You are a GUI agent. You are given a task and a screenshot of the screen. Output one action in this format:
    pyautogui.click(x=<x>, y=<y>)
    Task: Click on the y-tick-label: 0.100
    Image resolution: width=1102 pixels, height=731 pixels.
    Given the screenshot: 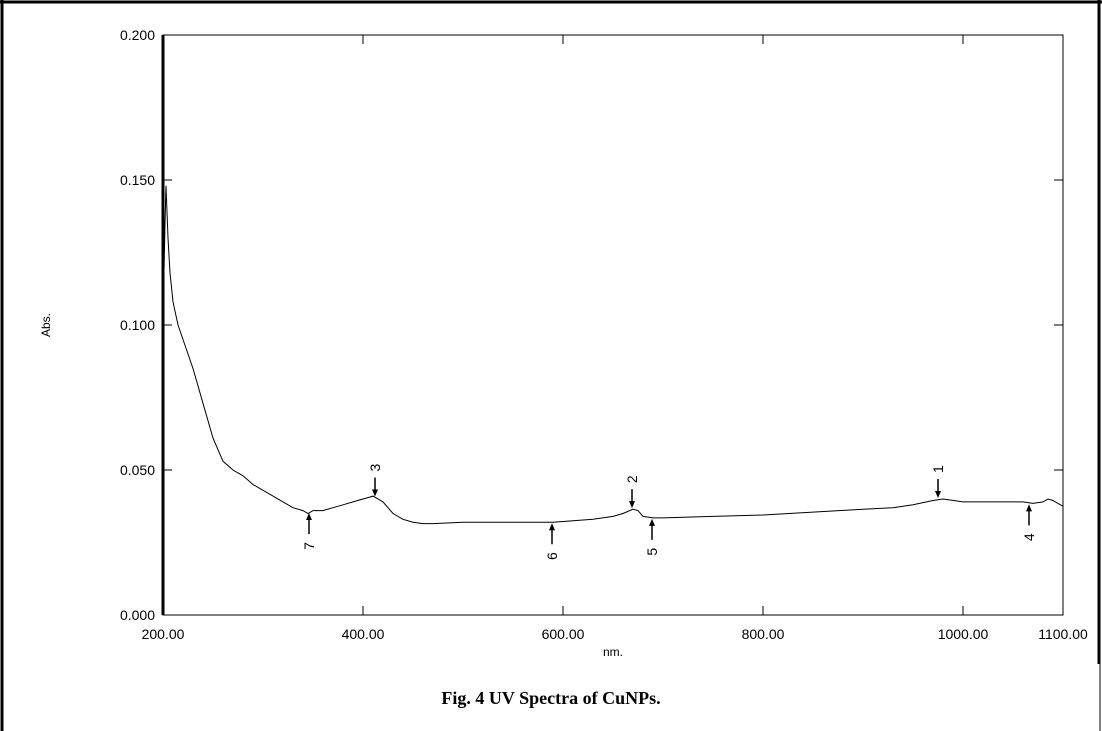 What is the action you would take?
    pyautogui.click(x=137, y=325)
    